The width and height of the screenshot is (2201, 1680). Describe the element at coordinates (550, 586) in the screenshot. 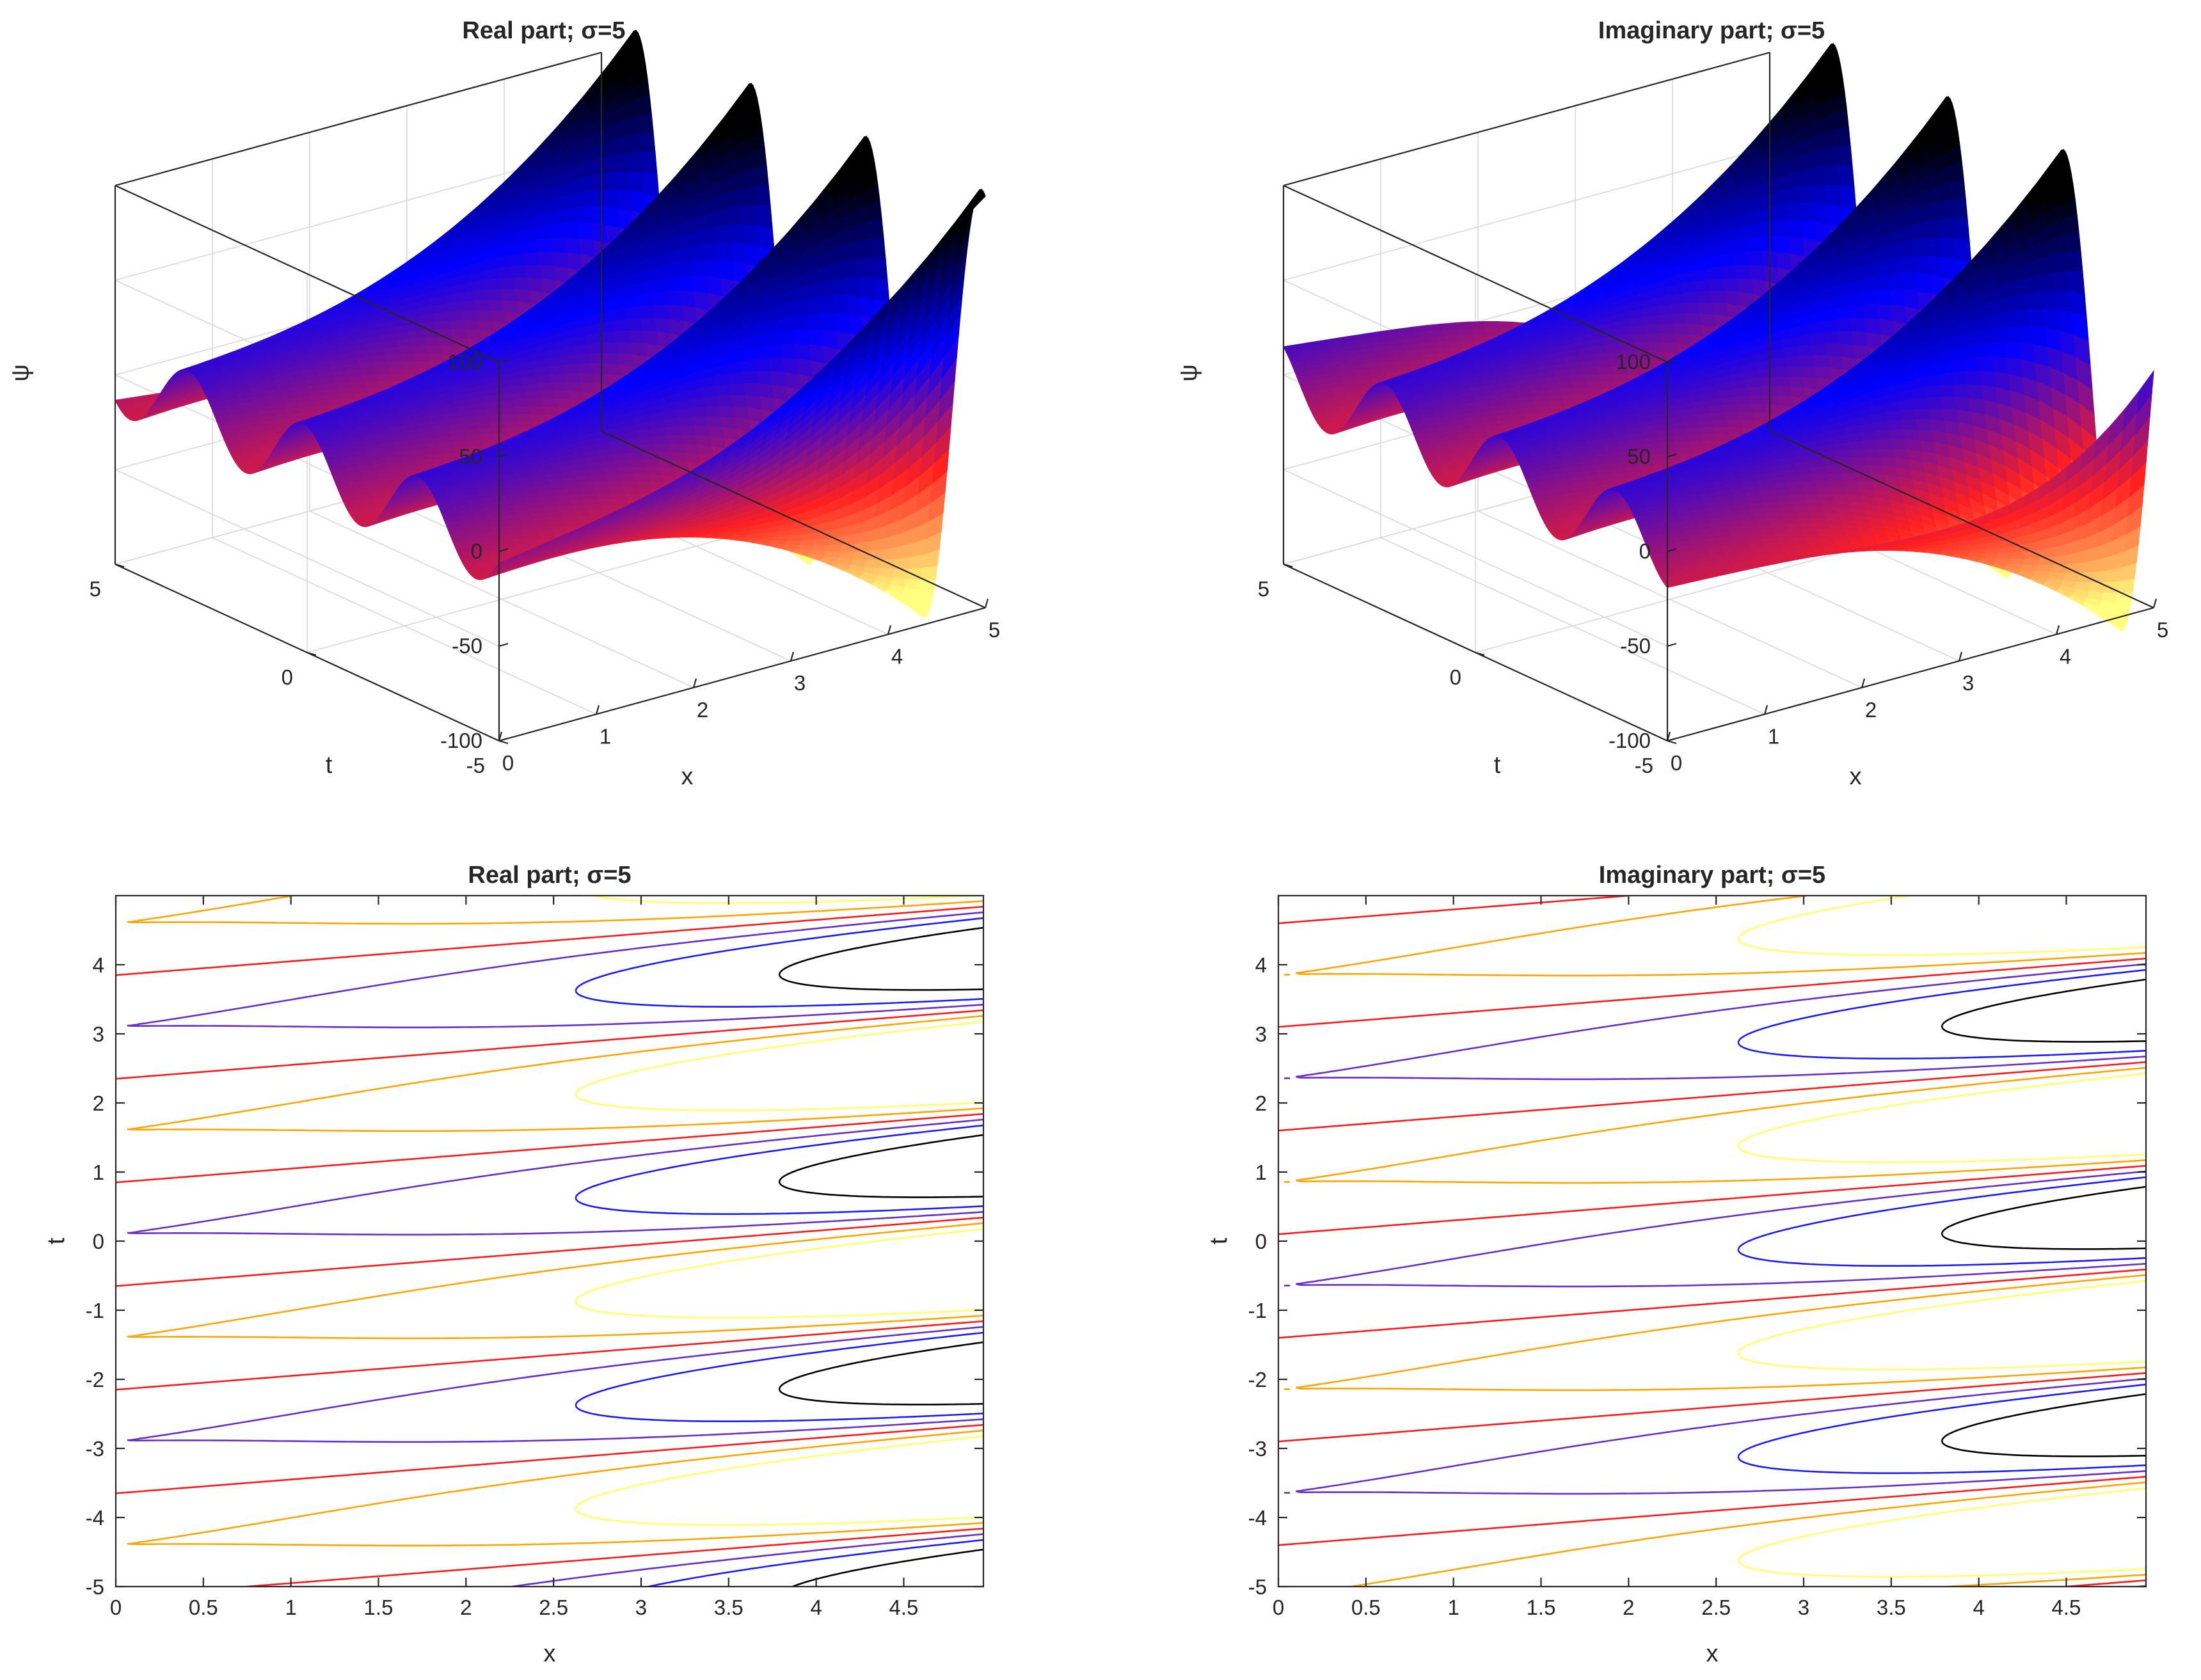

I see `y-grid-line` at that location.